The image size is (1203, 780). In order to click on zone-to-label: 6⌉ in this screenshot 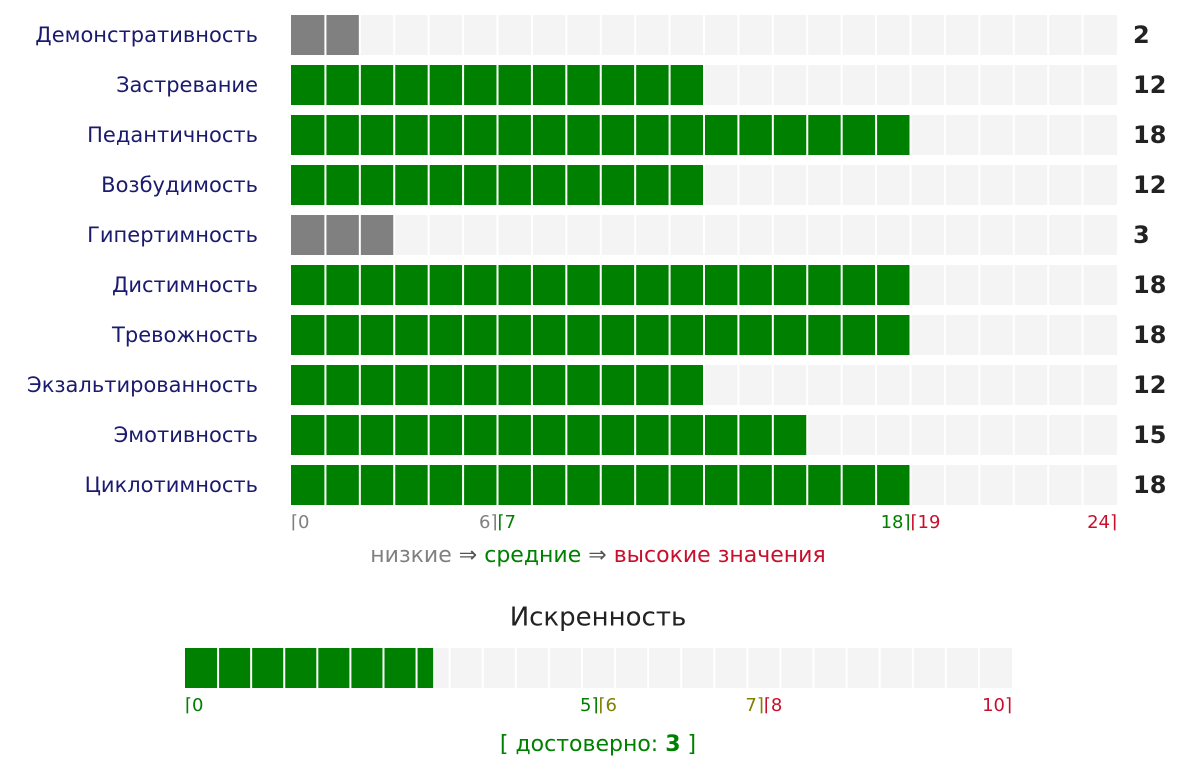, I will do `click(488, 522)`.